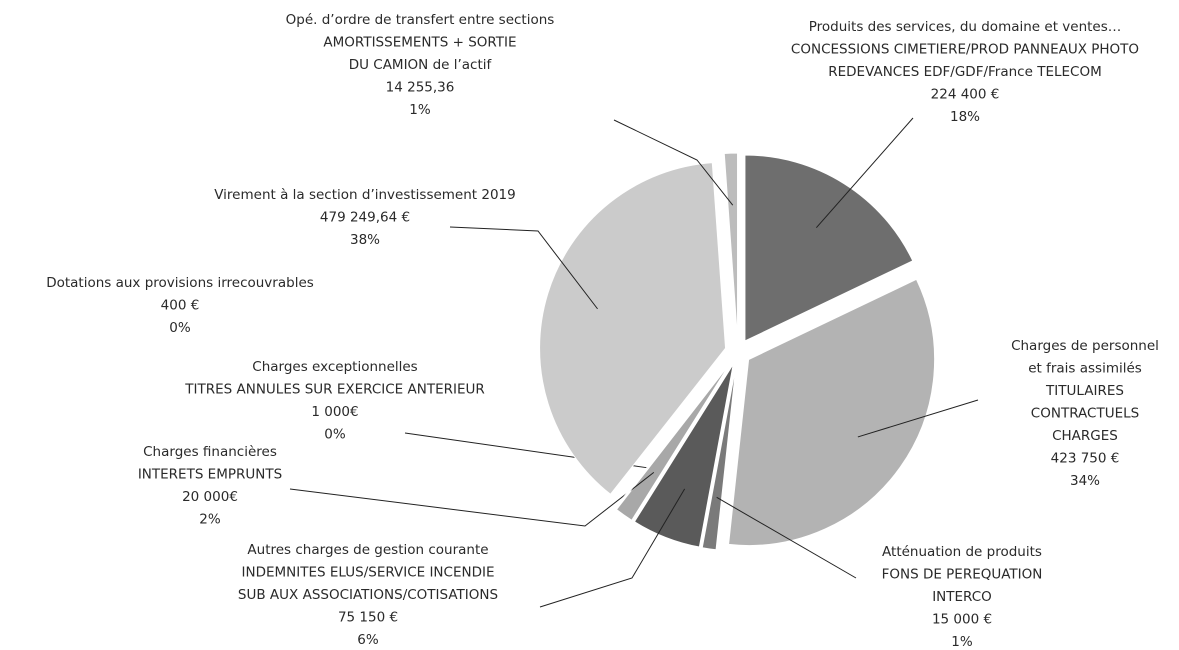  Describe the element at coordinates (1085, 459) in the screenshot. I see `value-label: 423 750 €` at that location.